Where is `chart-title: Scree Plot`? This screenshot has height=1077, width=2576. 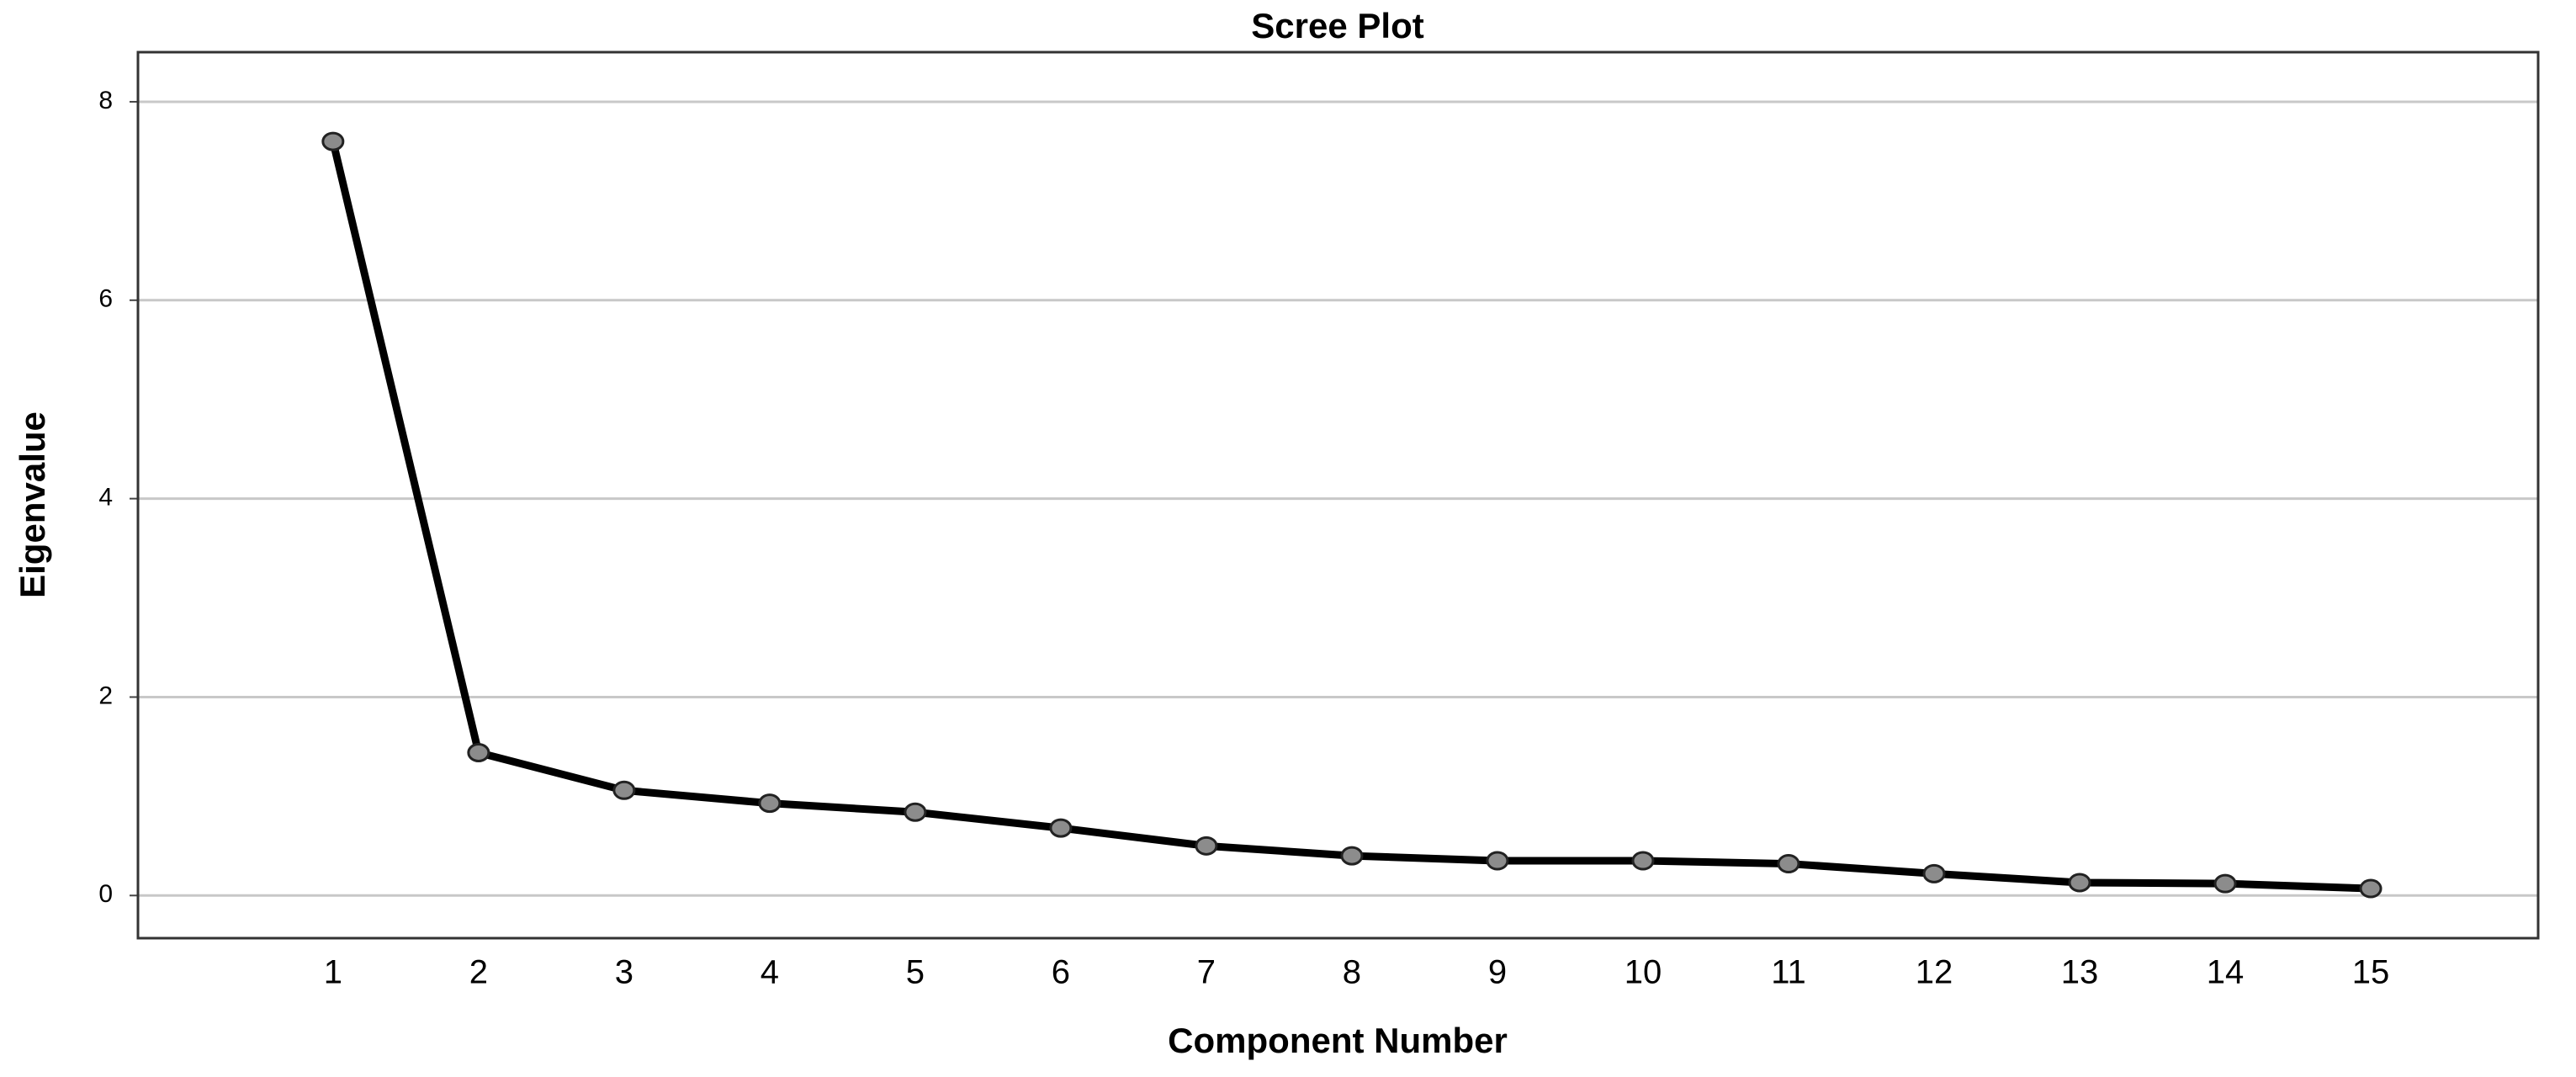
chart-title: Scree Plot is located at coordinates (1337, 25).